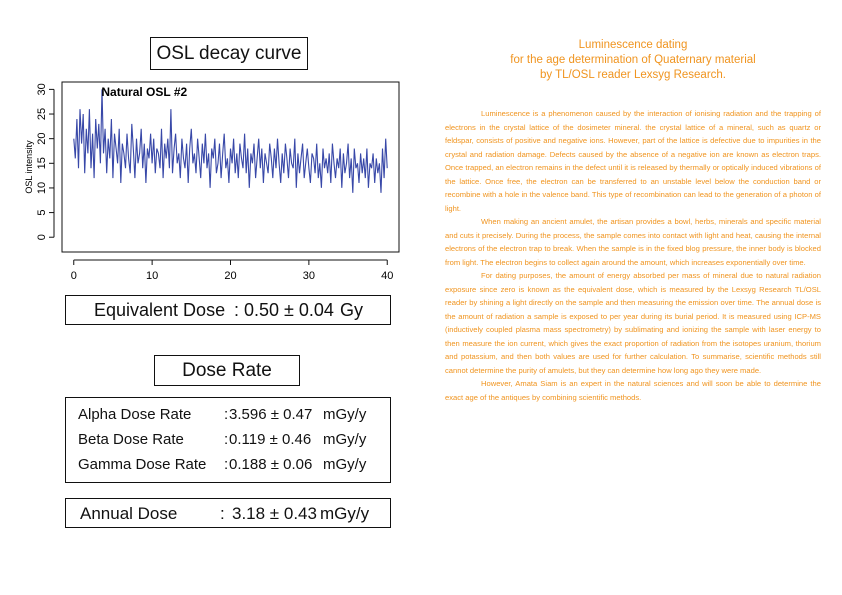 The width and height of the screenshot is (842, 595). I want to click on y-tick-label: 15, so click(42, 163).